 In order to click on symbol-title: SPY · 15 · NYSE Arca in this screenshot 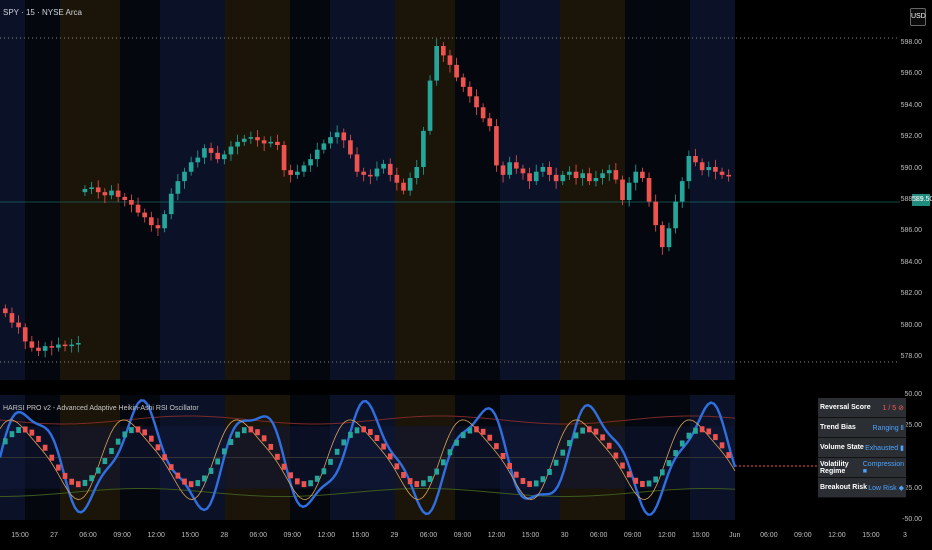, I will do `click(42, 12)`.